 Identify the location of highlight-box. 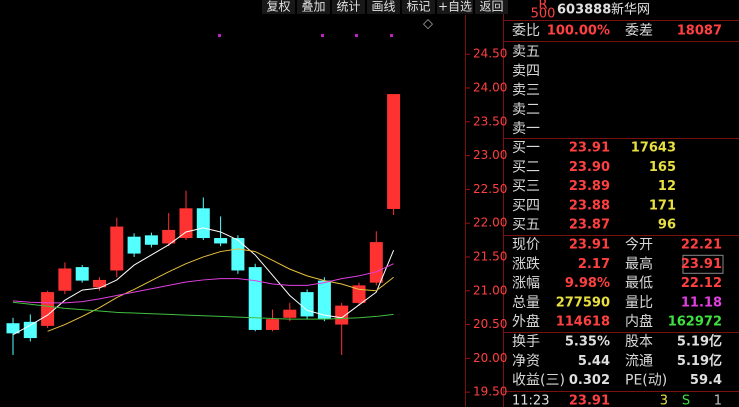
(703, 264).